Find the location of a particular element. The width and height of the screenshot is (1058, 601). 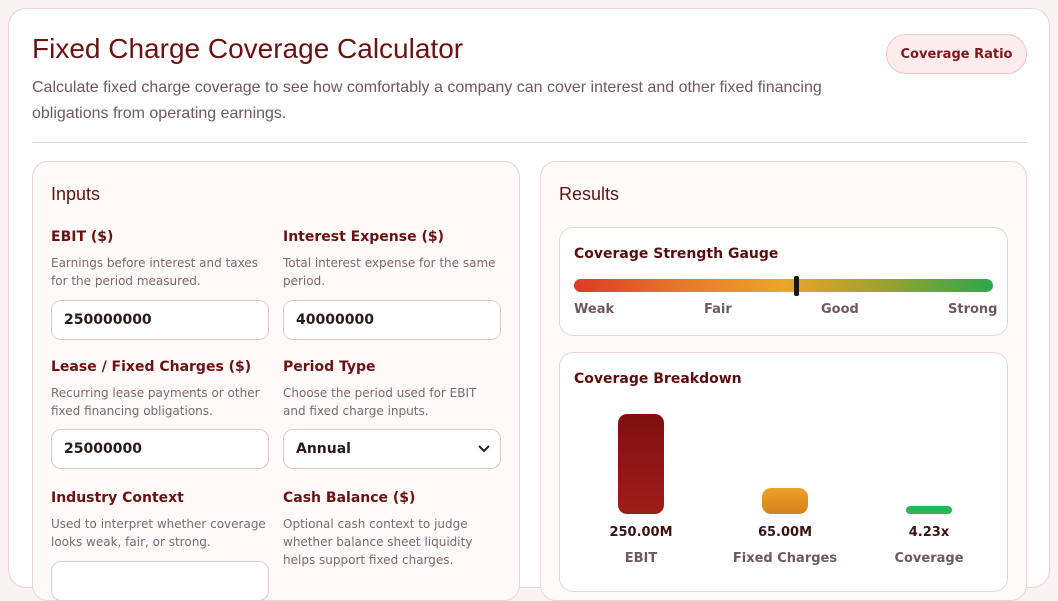

ebit-label: EBIT ($) is located at coordinates (82, 237).